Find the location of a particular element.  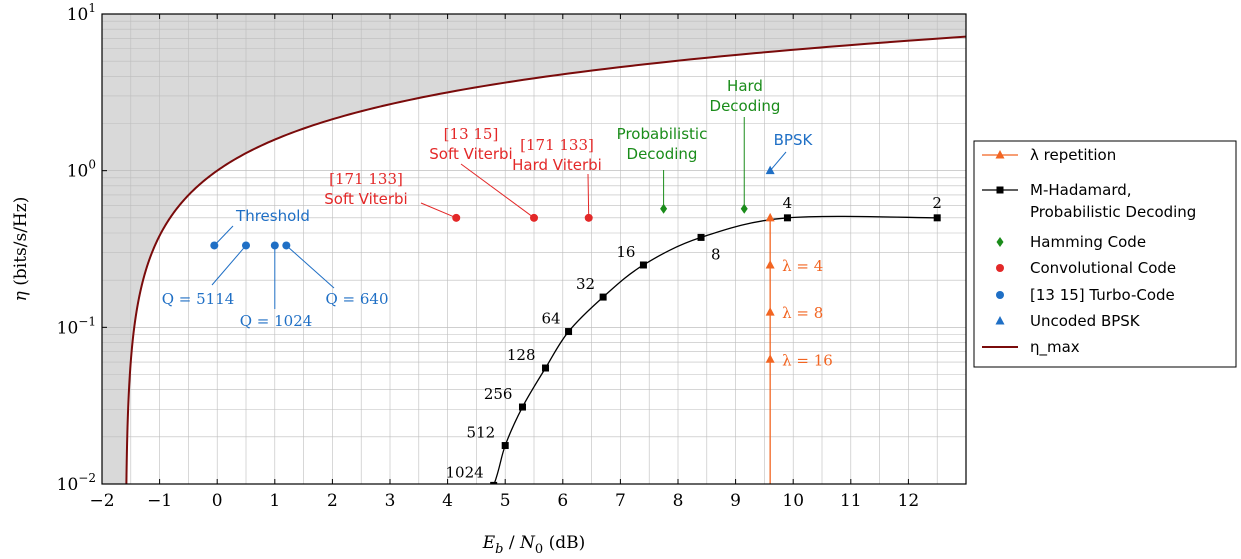

legend-item-hadamard: M-Hadamard, Probabilistic Decoding is located at coordinates (1089, 201).